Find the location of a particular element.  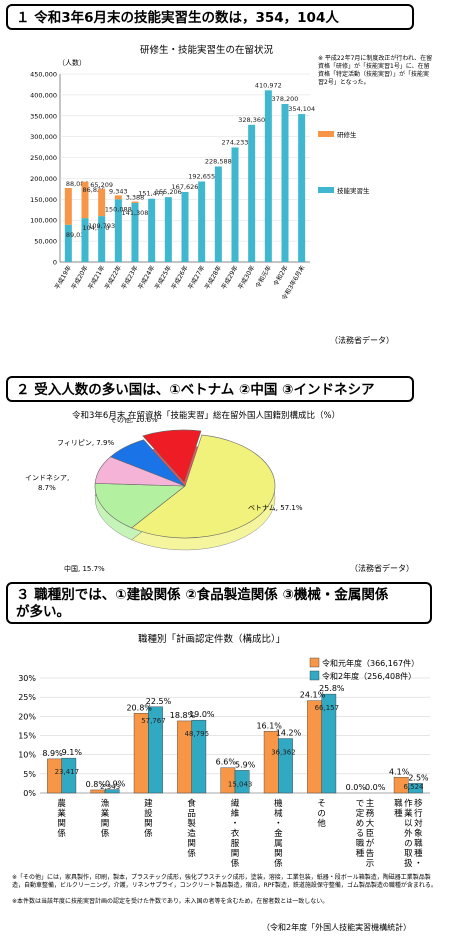

chart3-x-tick-char: 品 is located at coordinates (191, 814).